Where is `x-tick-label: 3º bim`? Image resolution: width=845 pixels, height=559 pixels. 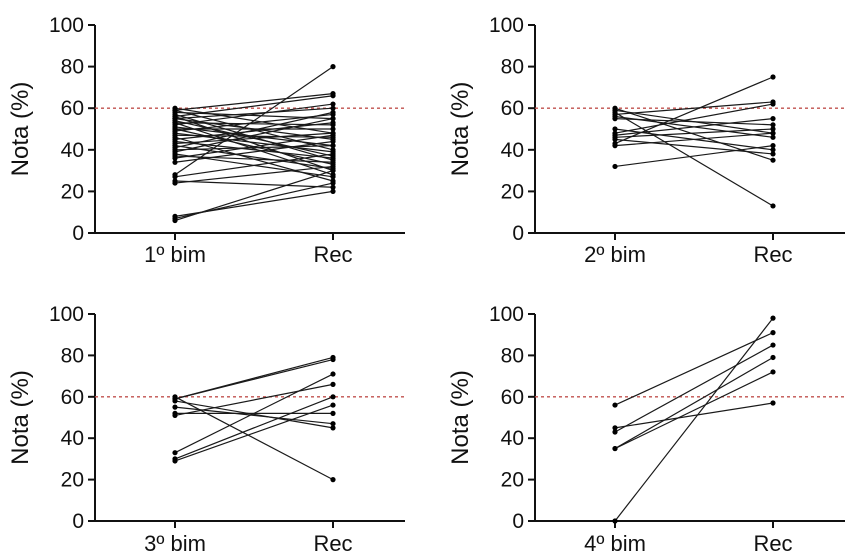 x-tick-label: 3º bim is located at coordinates (175, 542).